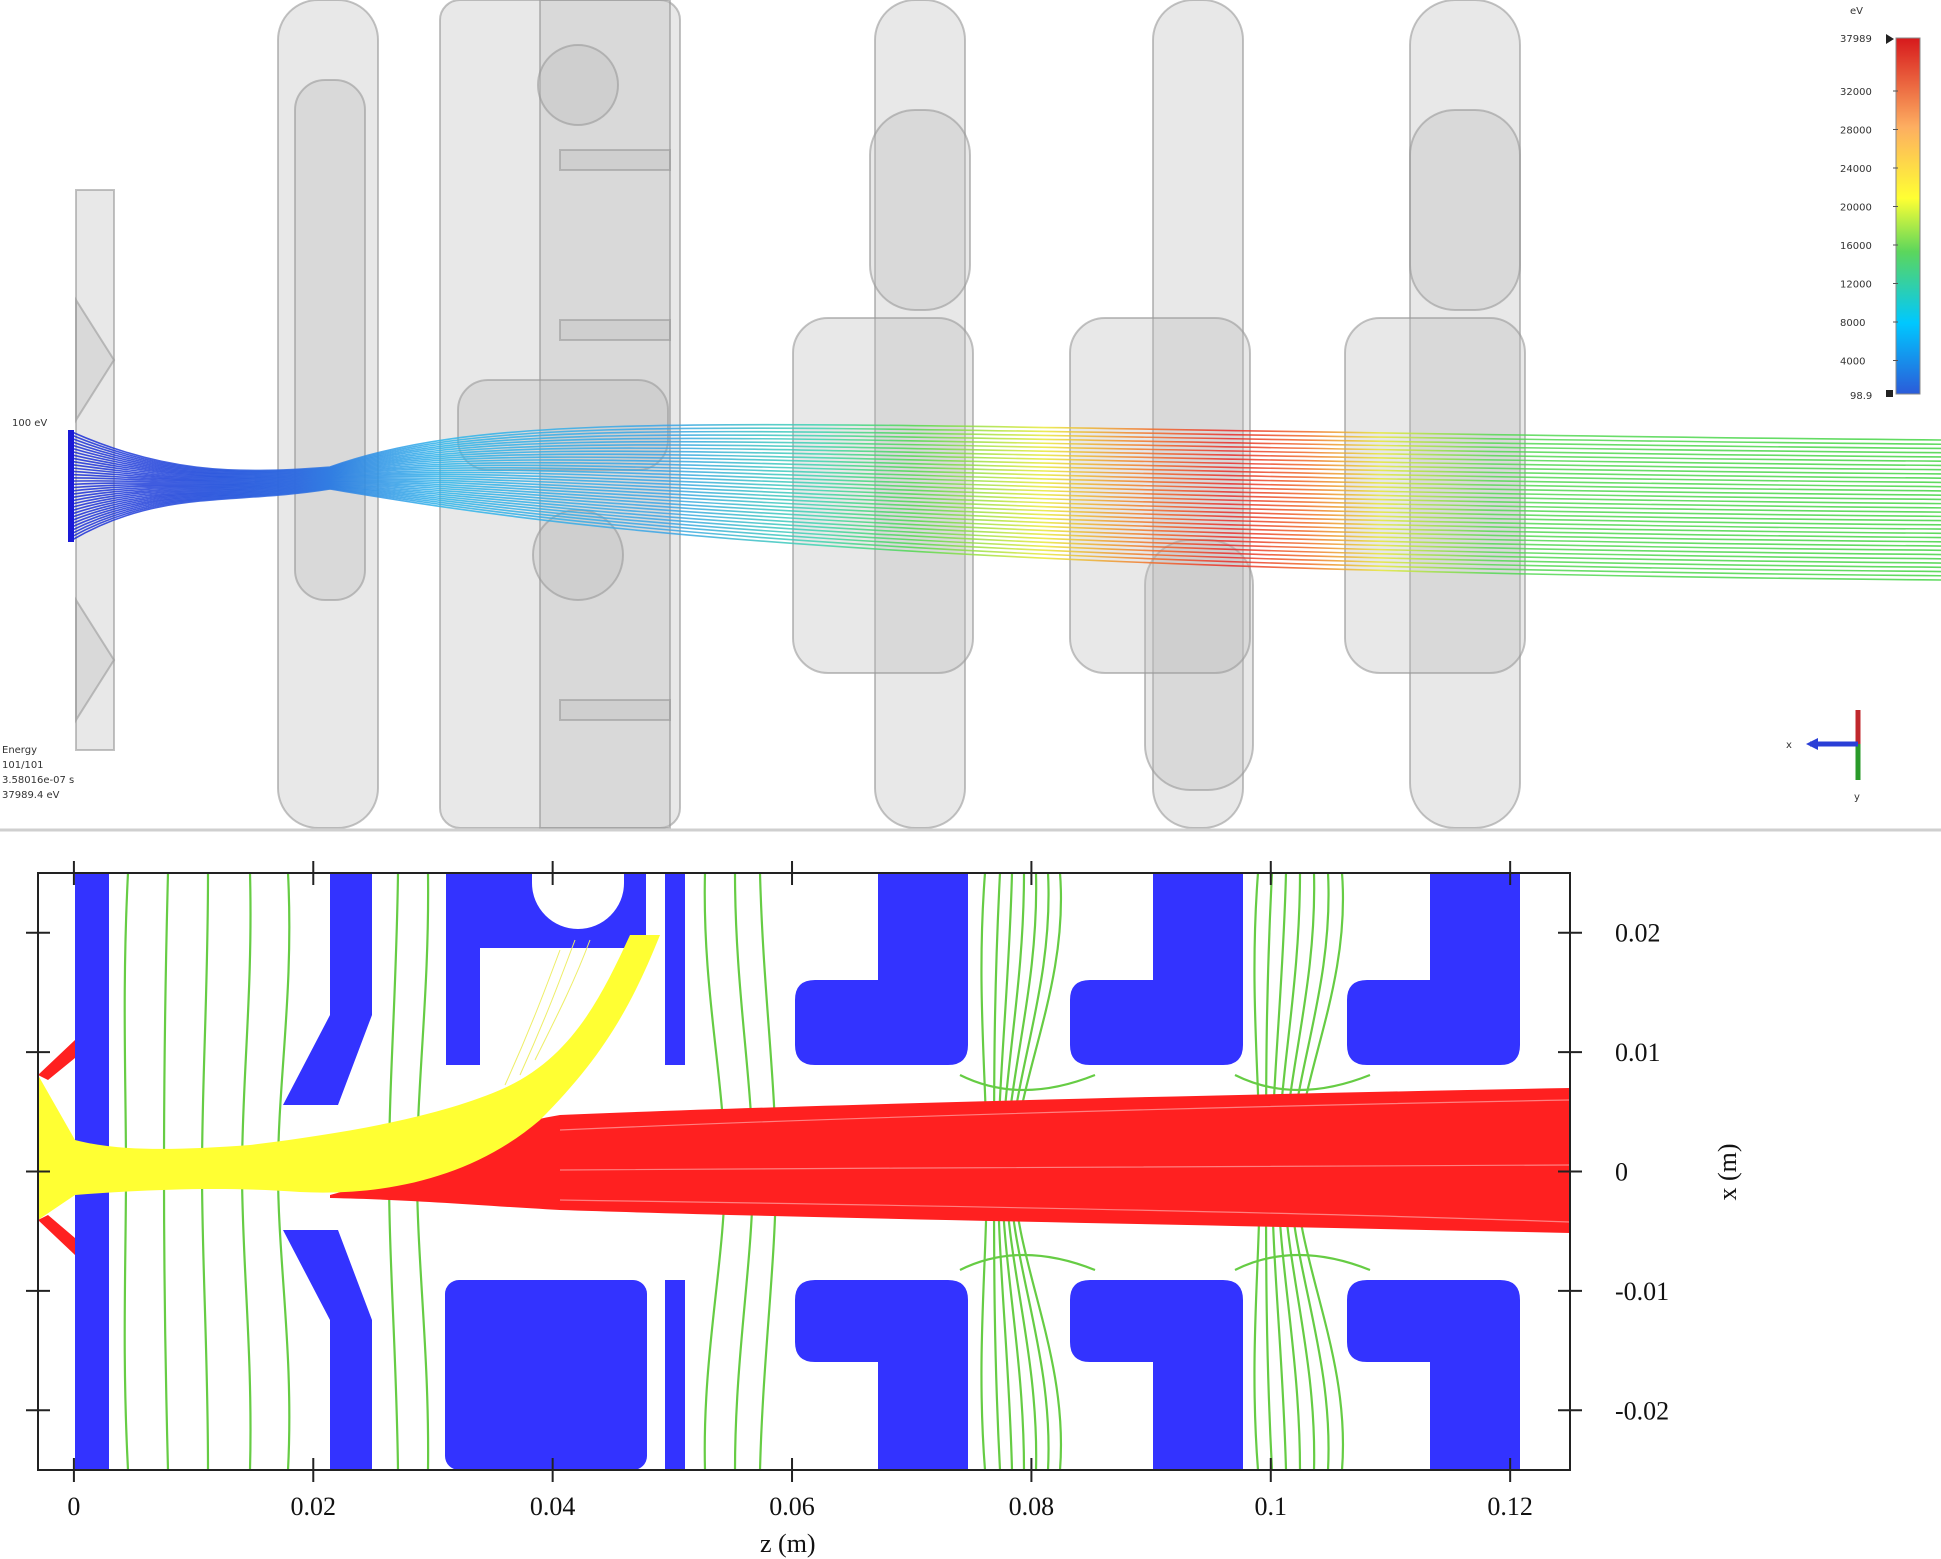 The height and width of the screenshot is (1559, 1941). Describe the element at coordinates (1856, 285) in the screenshot. I see `colorbar-tick-label: 12000` at that location.